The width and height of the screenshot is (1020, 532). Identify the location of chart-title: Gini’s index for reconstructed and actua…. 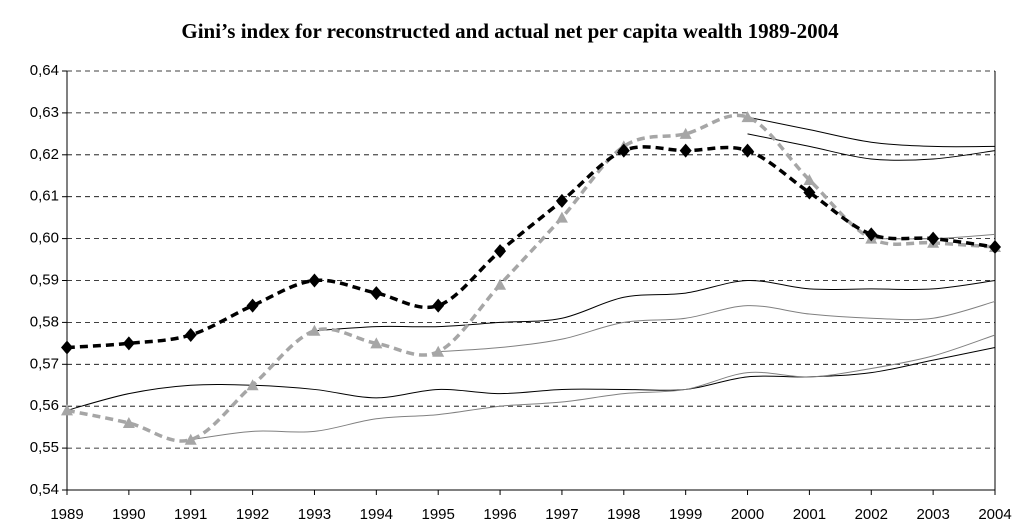
(510, 31).